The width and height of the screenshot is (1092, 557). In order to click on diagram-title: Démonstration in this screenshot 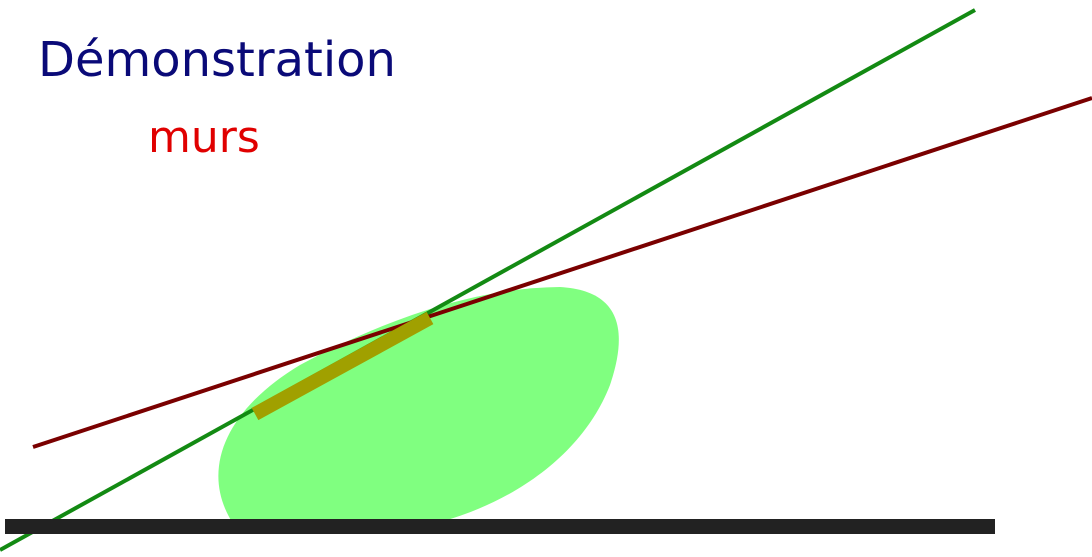, I will do `click(217, 60)`.